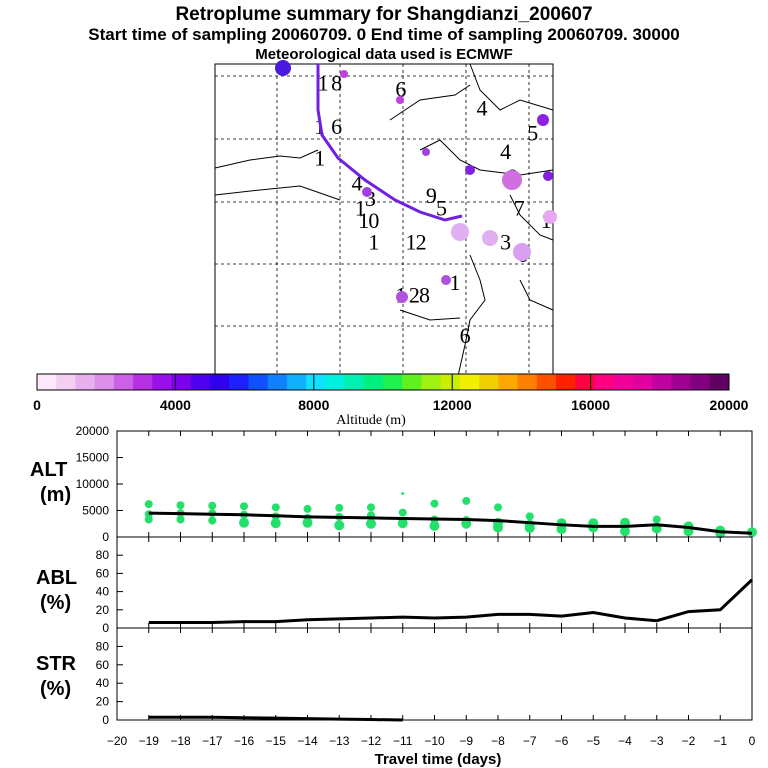  I want to click on str-axis-unit: (%), so click(55, 689).